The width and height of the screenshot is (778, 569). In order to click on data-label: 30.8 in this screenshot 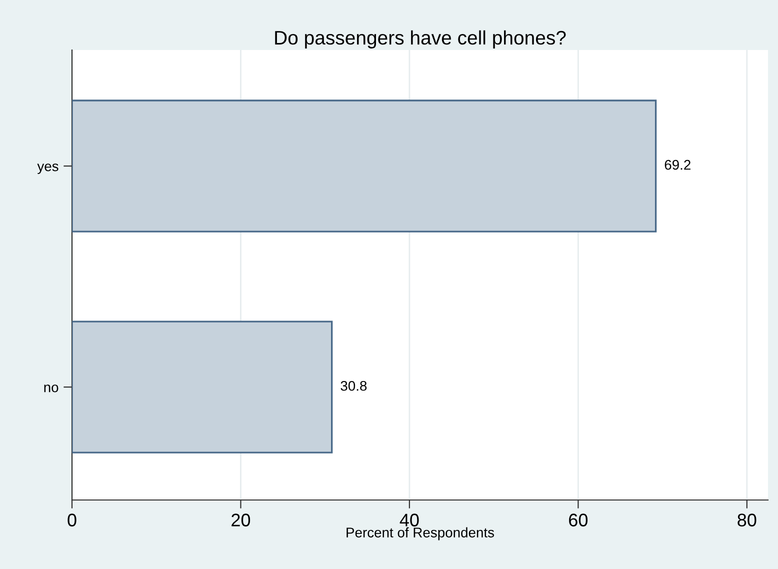, I will do `click(353, 385)`.